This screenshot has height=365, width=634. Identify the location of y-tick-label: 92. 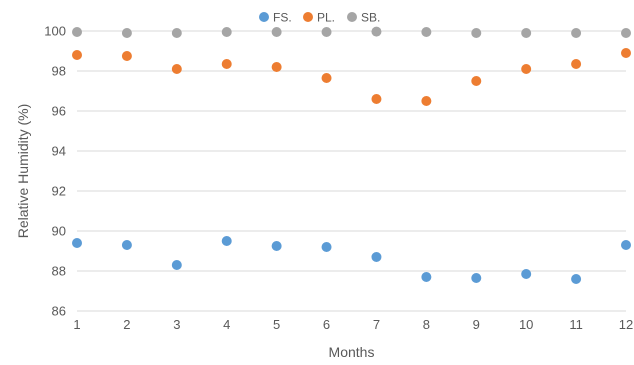
(59, 191).